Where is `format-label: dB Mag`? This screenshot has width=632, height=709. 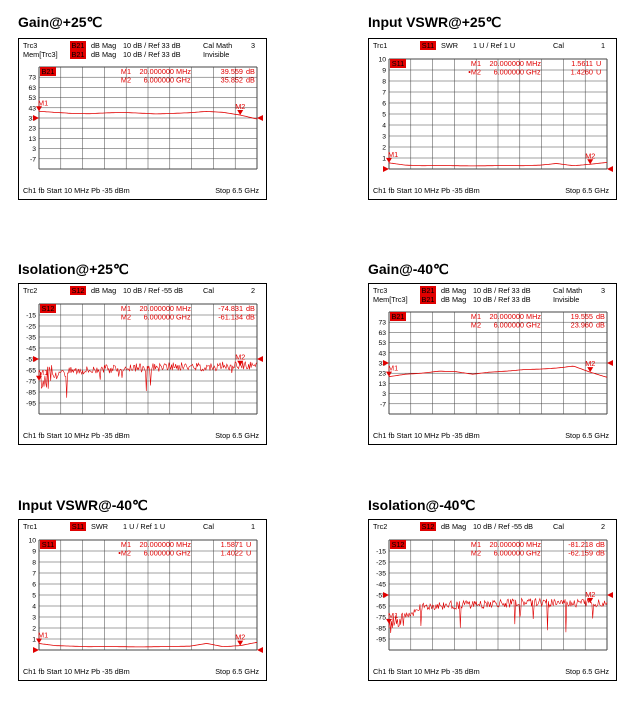
format-label: dB Mag is located at coordinates (103, 45).